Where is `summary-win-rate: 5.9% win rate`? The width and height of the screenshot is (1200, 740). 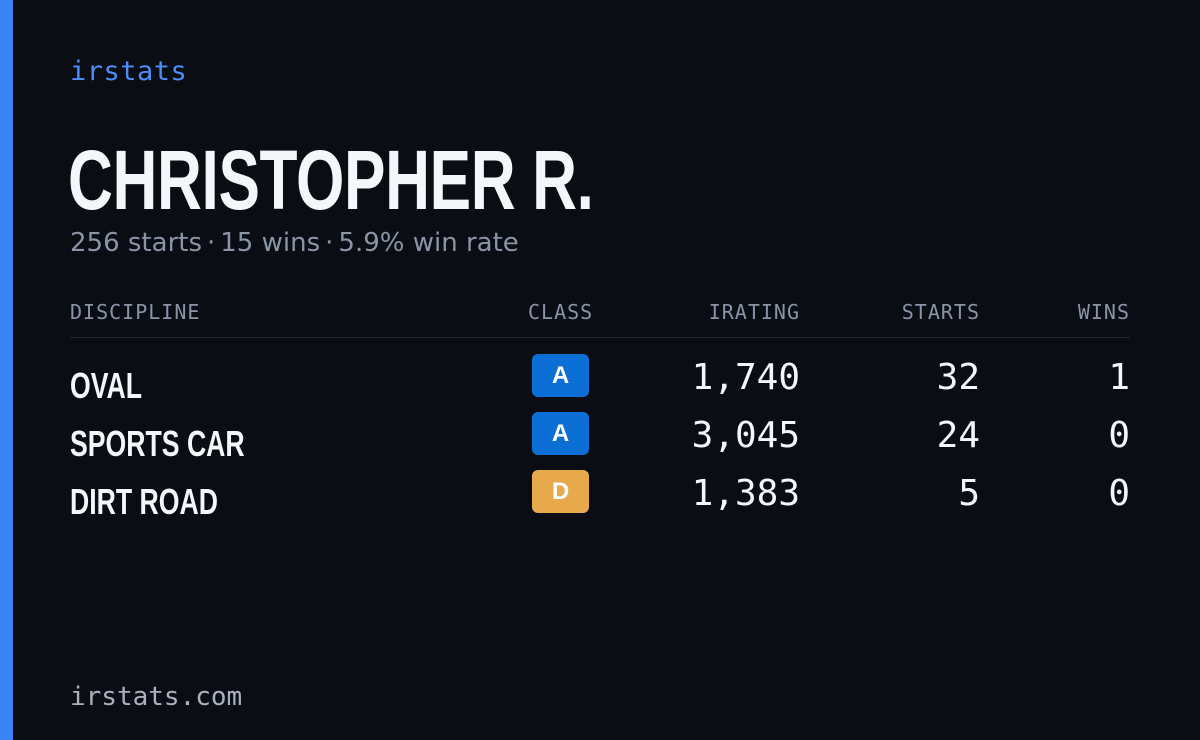 summary-win-rate: 5.9% win rate is located at coordinates (428, 243).